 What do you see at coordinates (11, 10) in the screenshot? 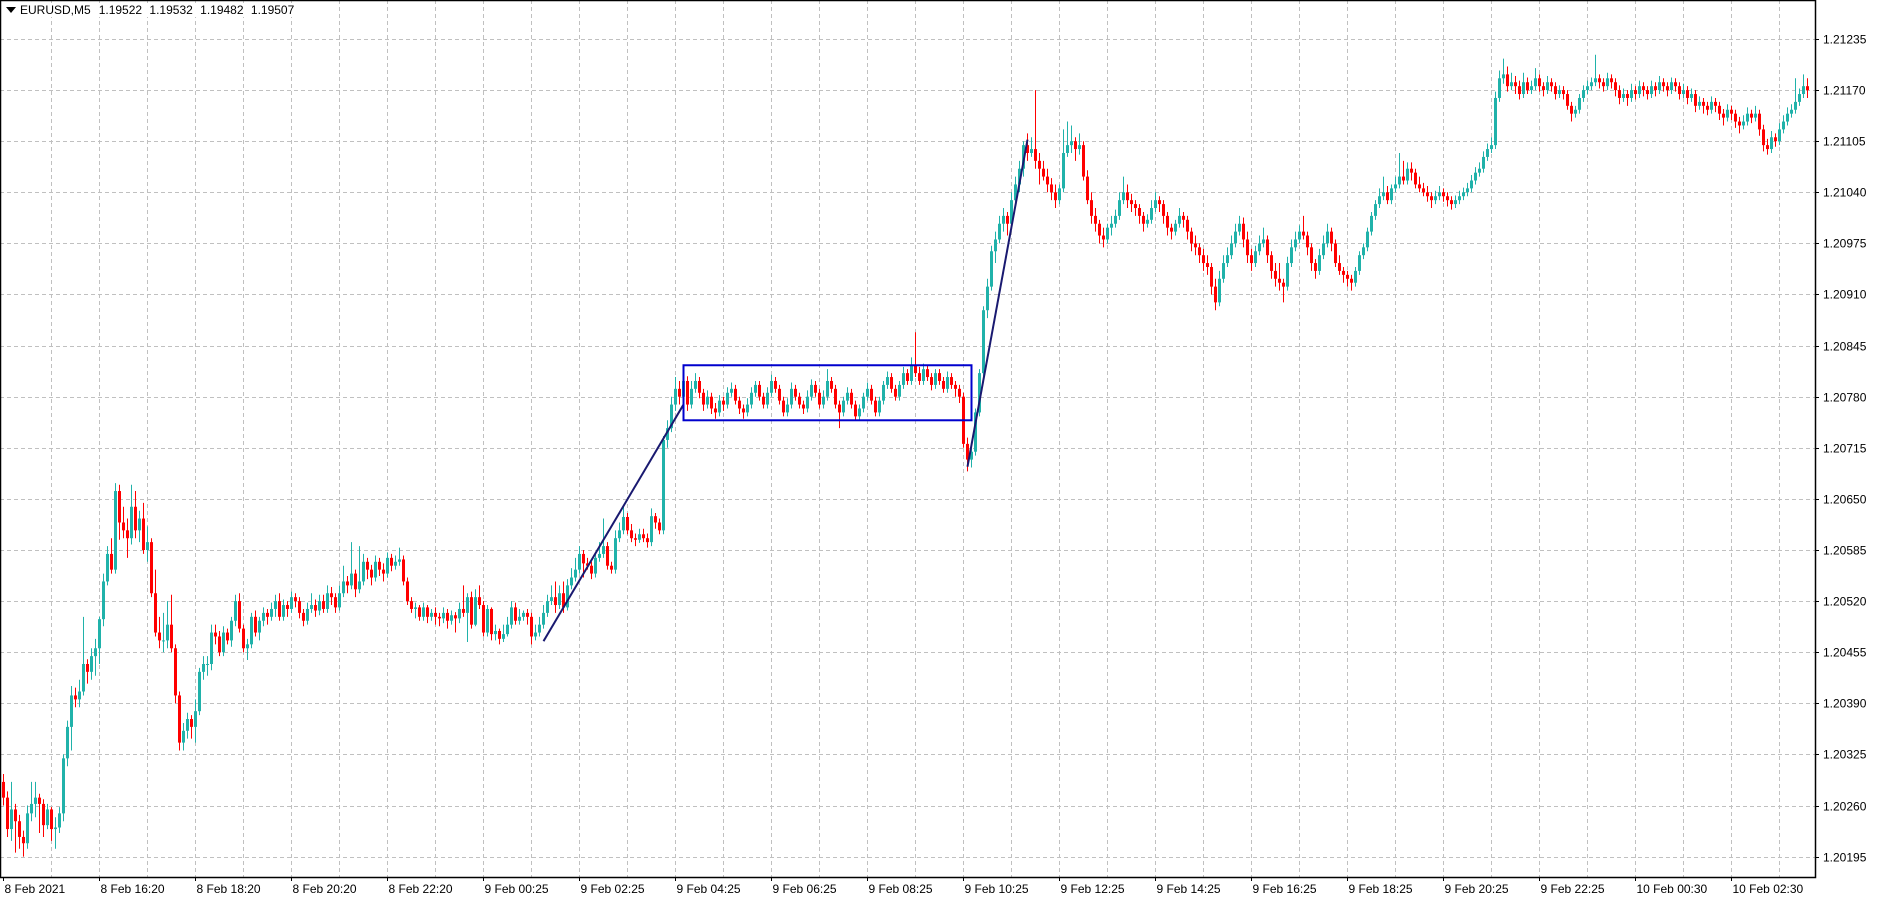
I see `triangle-down-icon` at bounding box center [11, 10].